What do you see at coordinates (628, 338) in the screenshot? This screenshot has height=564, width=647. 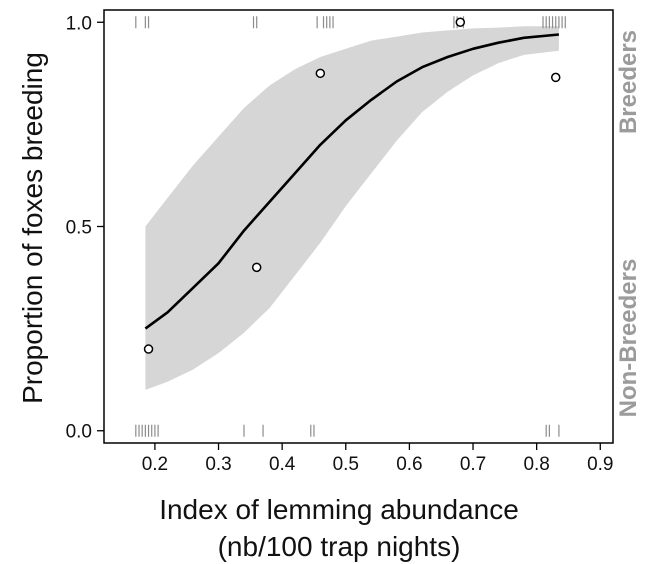 I see `non-breeders-label: Non-Breeders` at bounding box center [628, 338].